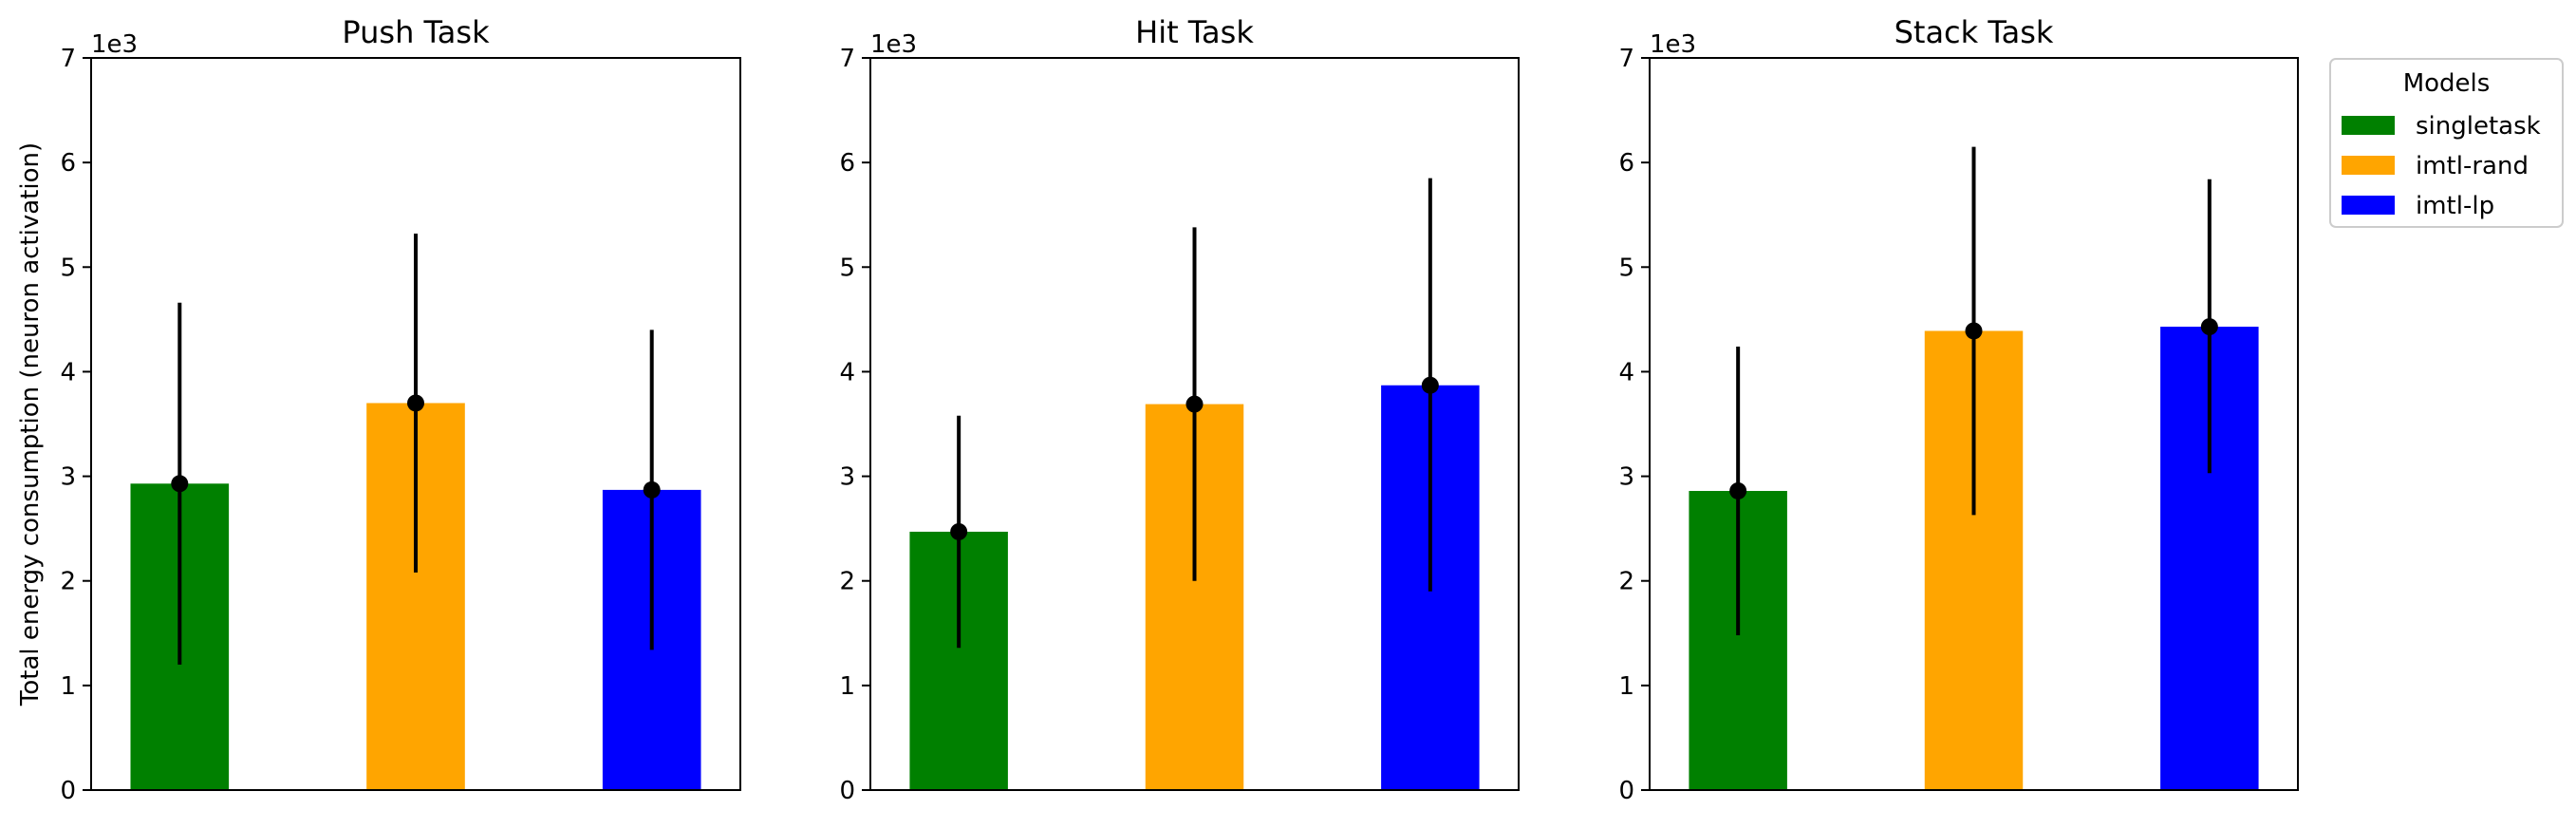 The width and height of the screenshot is (2576, 829). What do you see at coordinates (2473, 166) in the screenshot?
I see `legend-label: imtl-rand` at bounding box center [2473, 166].